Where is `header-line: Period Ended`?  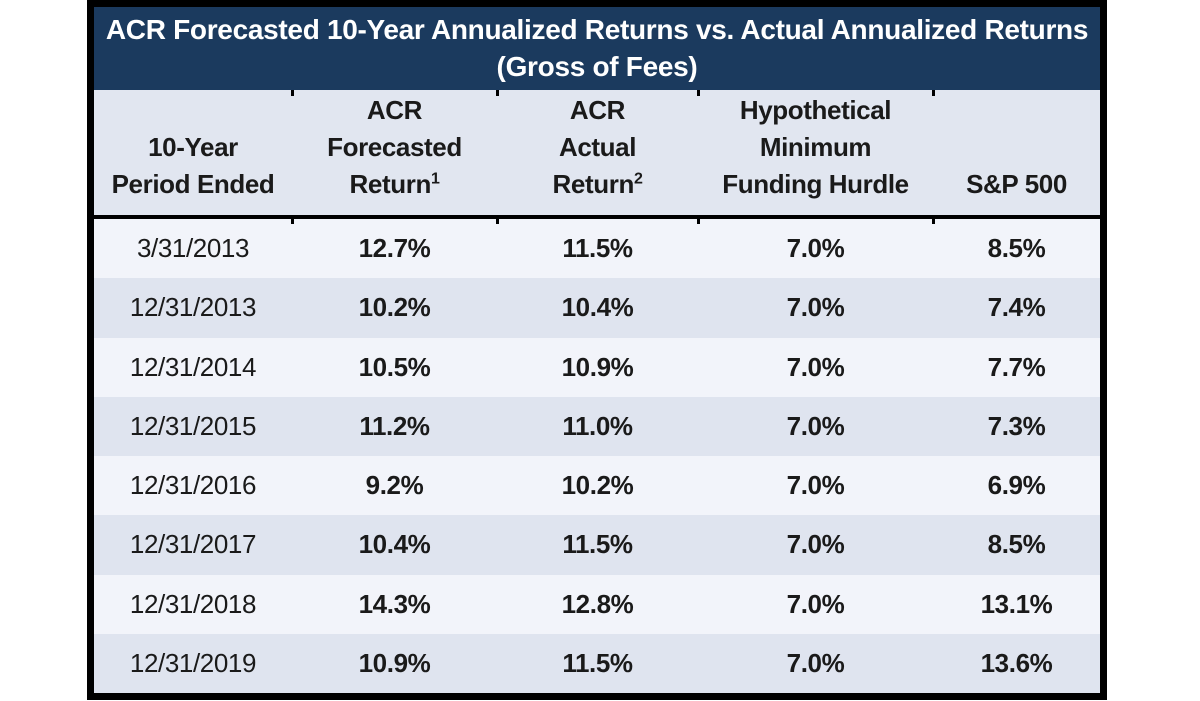 header-line: Period Ended is located at coordinates (193, 184).